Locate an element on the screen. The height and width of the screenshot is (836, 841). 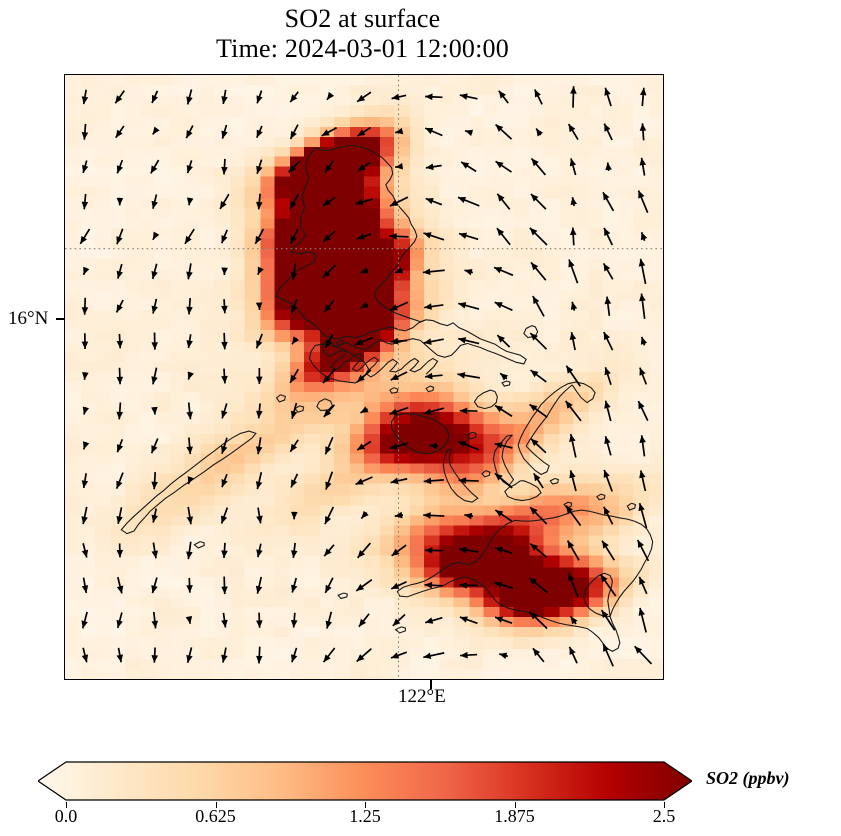
y-axis-tick-label-16n: 16°N is located at coordinates (28, 318).